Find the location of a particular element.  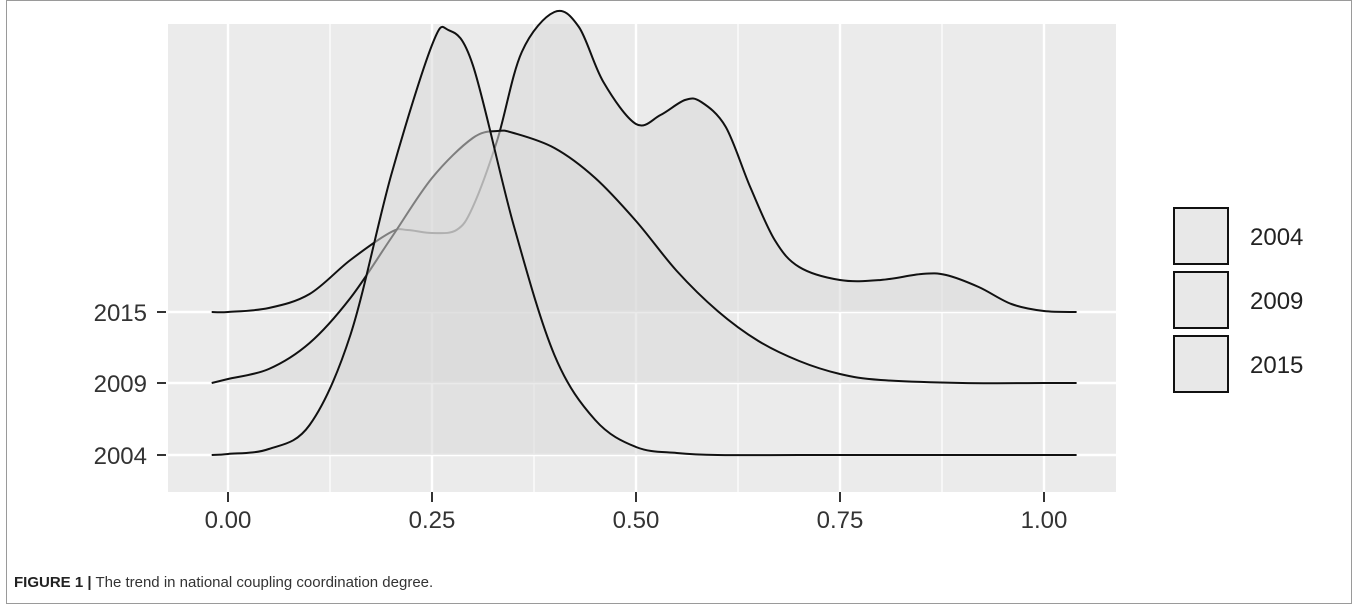

y-tick-label-2009: 2009 is located at coordinates (120, 384).